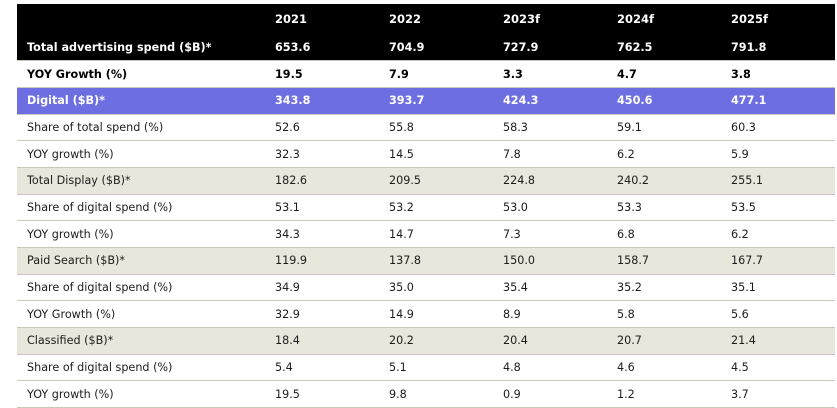 This screenshot has width=837, height=408. I want to click on row-value-2021: 34.9, so click(287, 288).